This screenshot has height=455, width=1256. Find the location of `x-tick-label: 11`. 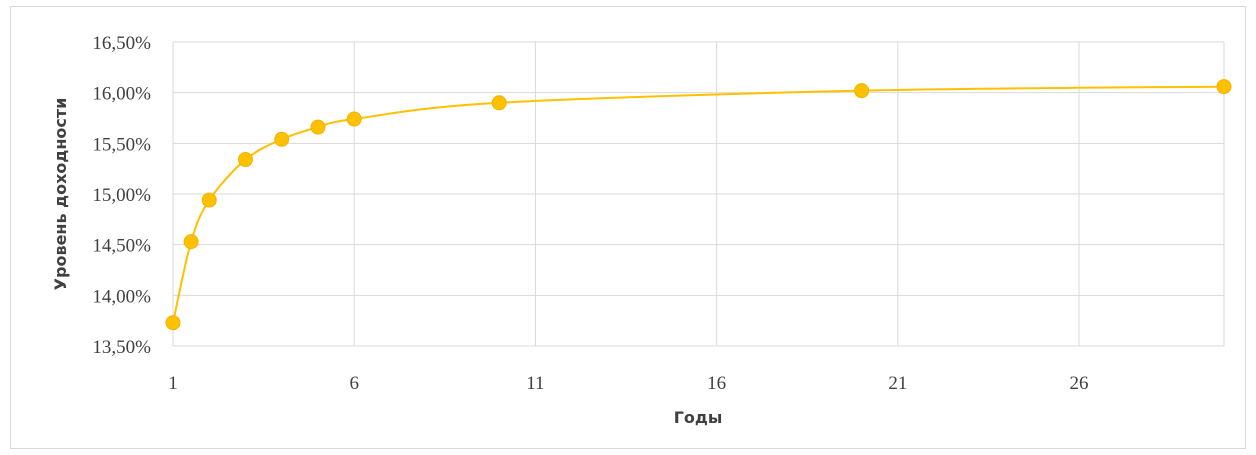

x-tick-label: 11 is located at coordinates (535, 383).